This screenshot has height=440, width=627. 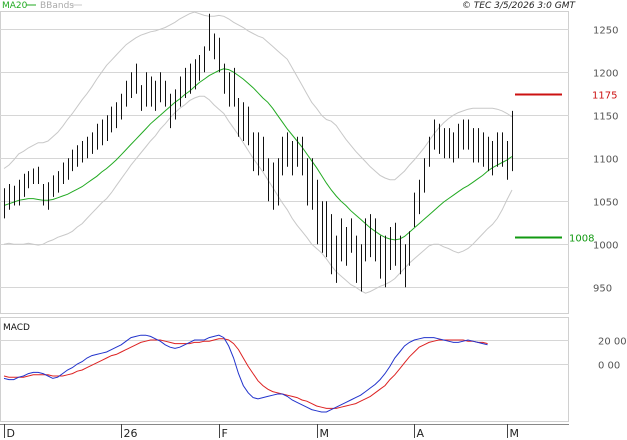 I want to click on macd-lines, so click(x=245, y=373).